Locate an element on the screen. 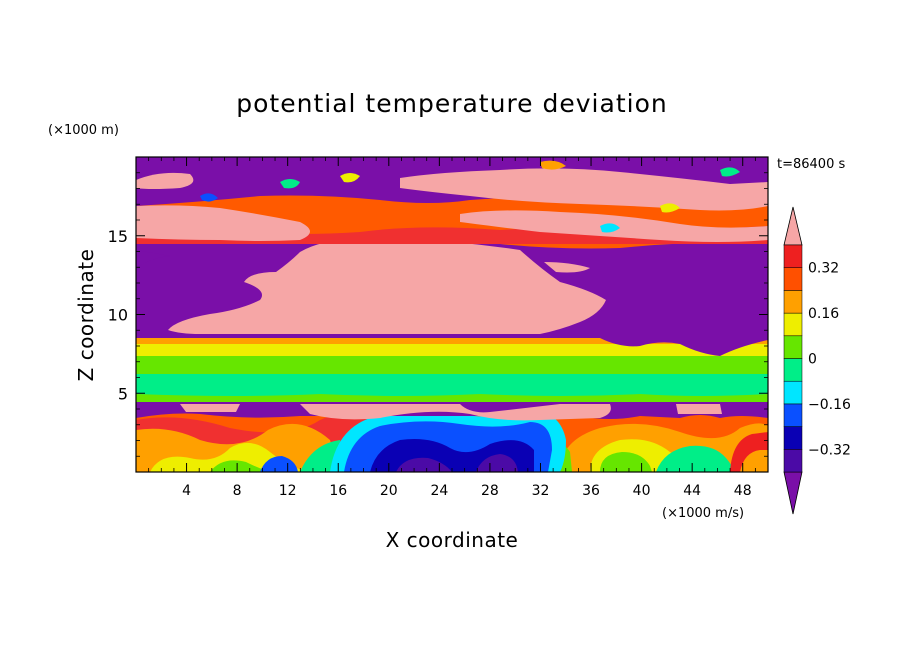 The height and width of the screenshot is (654, 904). x-unit-label: (×1000 m/s) is located at coordinates (703, 513).